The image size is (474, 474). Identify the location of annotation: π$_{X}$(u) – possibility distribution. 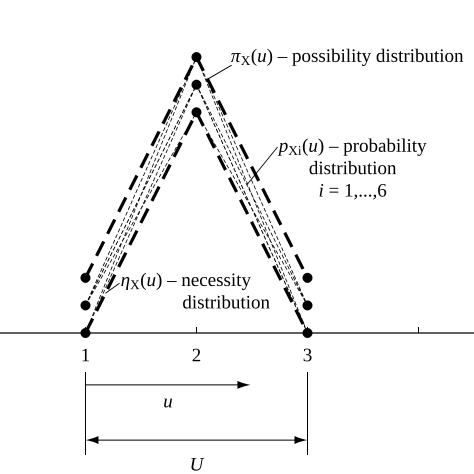
(347, 57).